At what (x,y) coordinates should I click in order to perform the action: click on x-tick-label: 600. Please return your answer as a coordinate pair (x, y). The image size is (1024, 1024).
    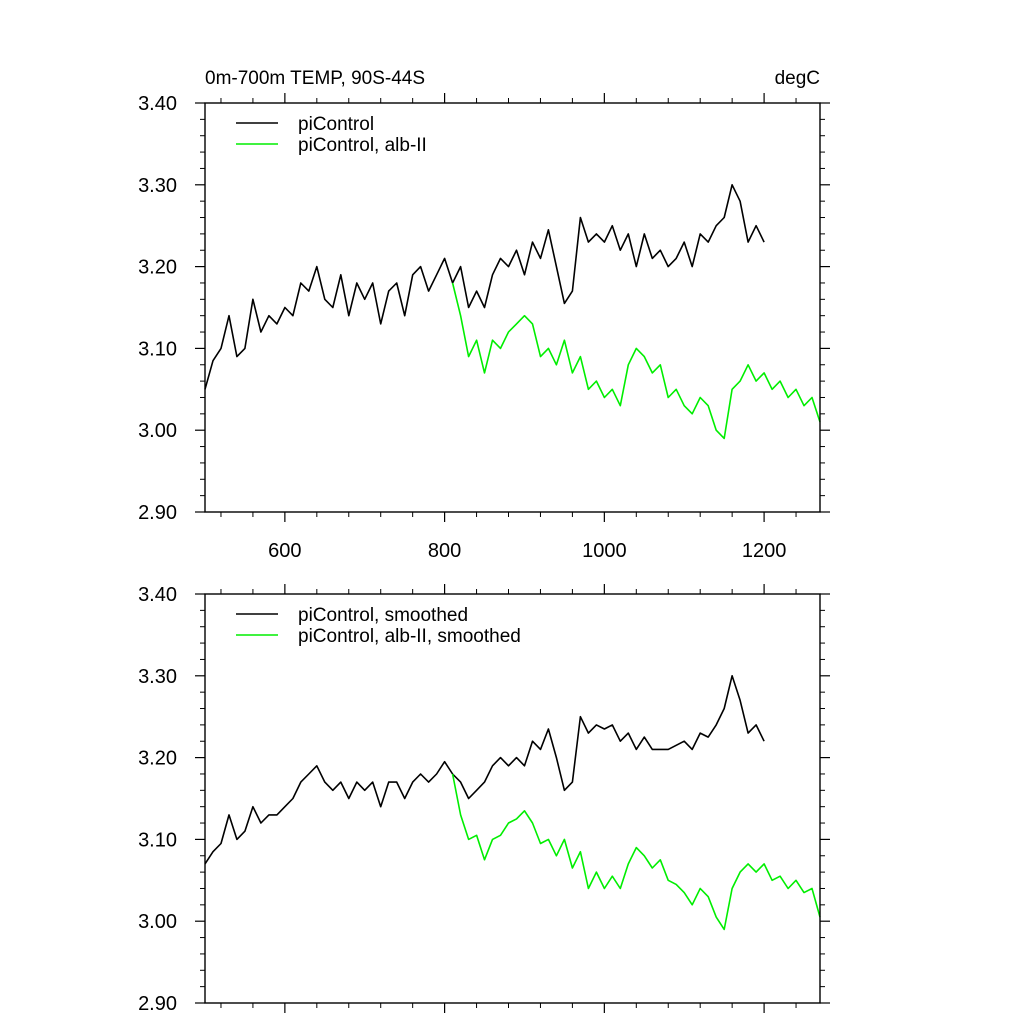
    Looking at the image, I should click on (284, 551).